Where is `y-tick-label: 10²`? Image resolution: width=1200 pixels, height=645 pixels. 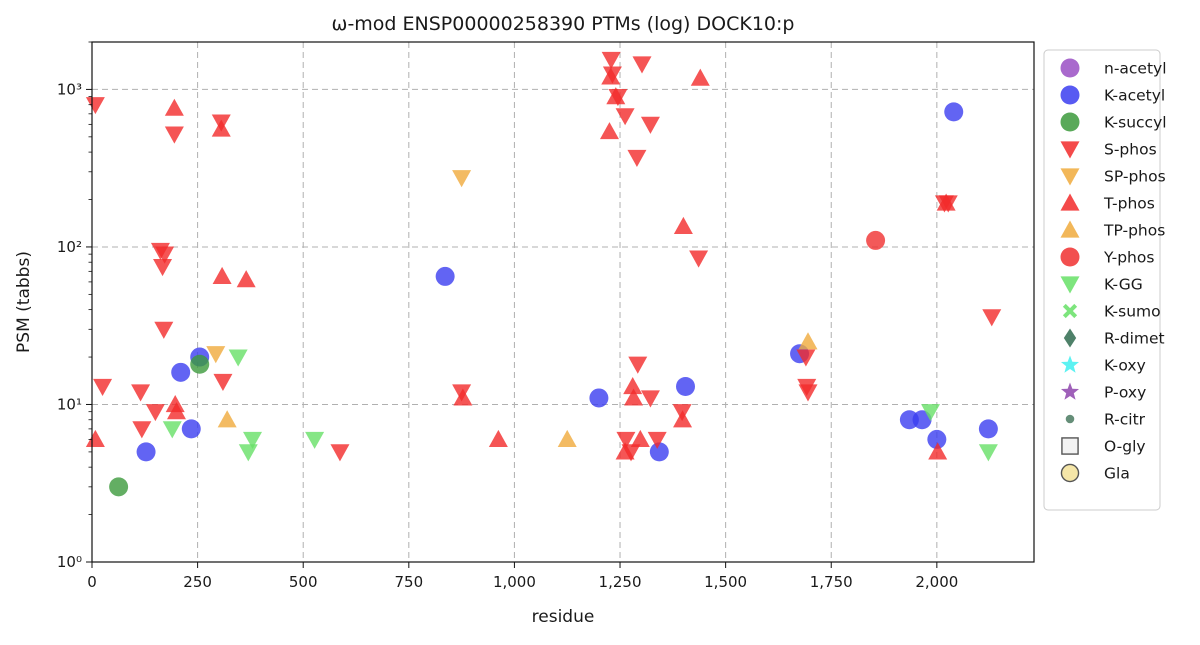 y-tick-label: 10² is located at coordinates (69, 247).